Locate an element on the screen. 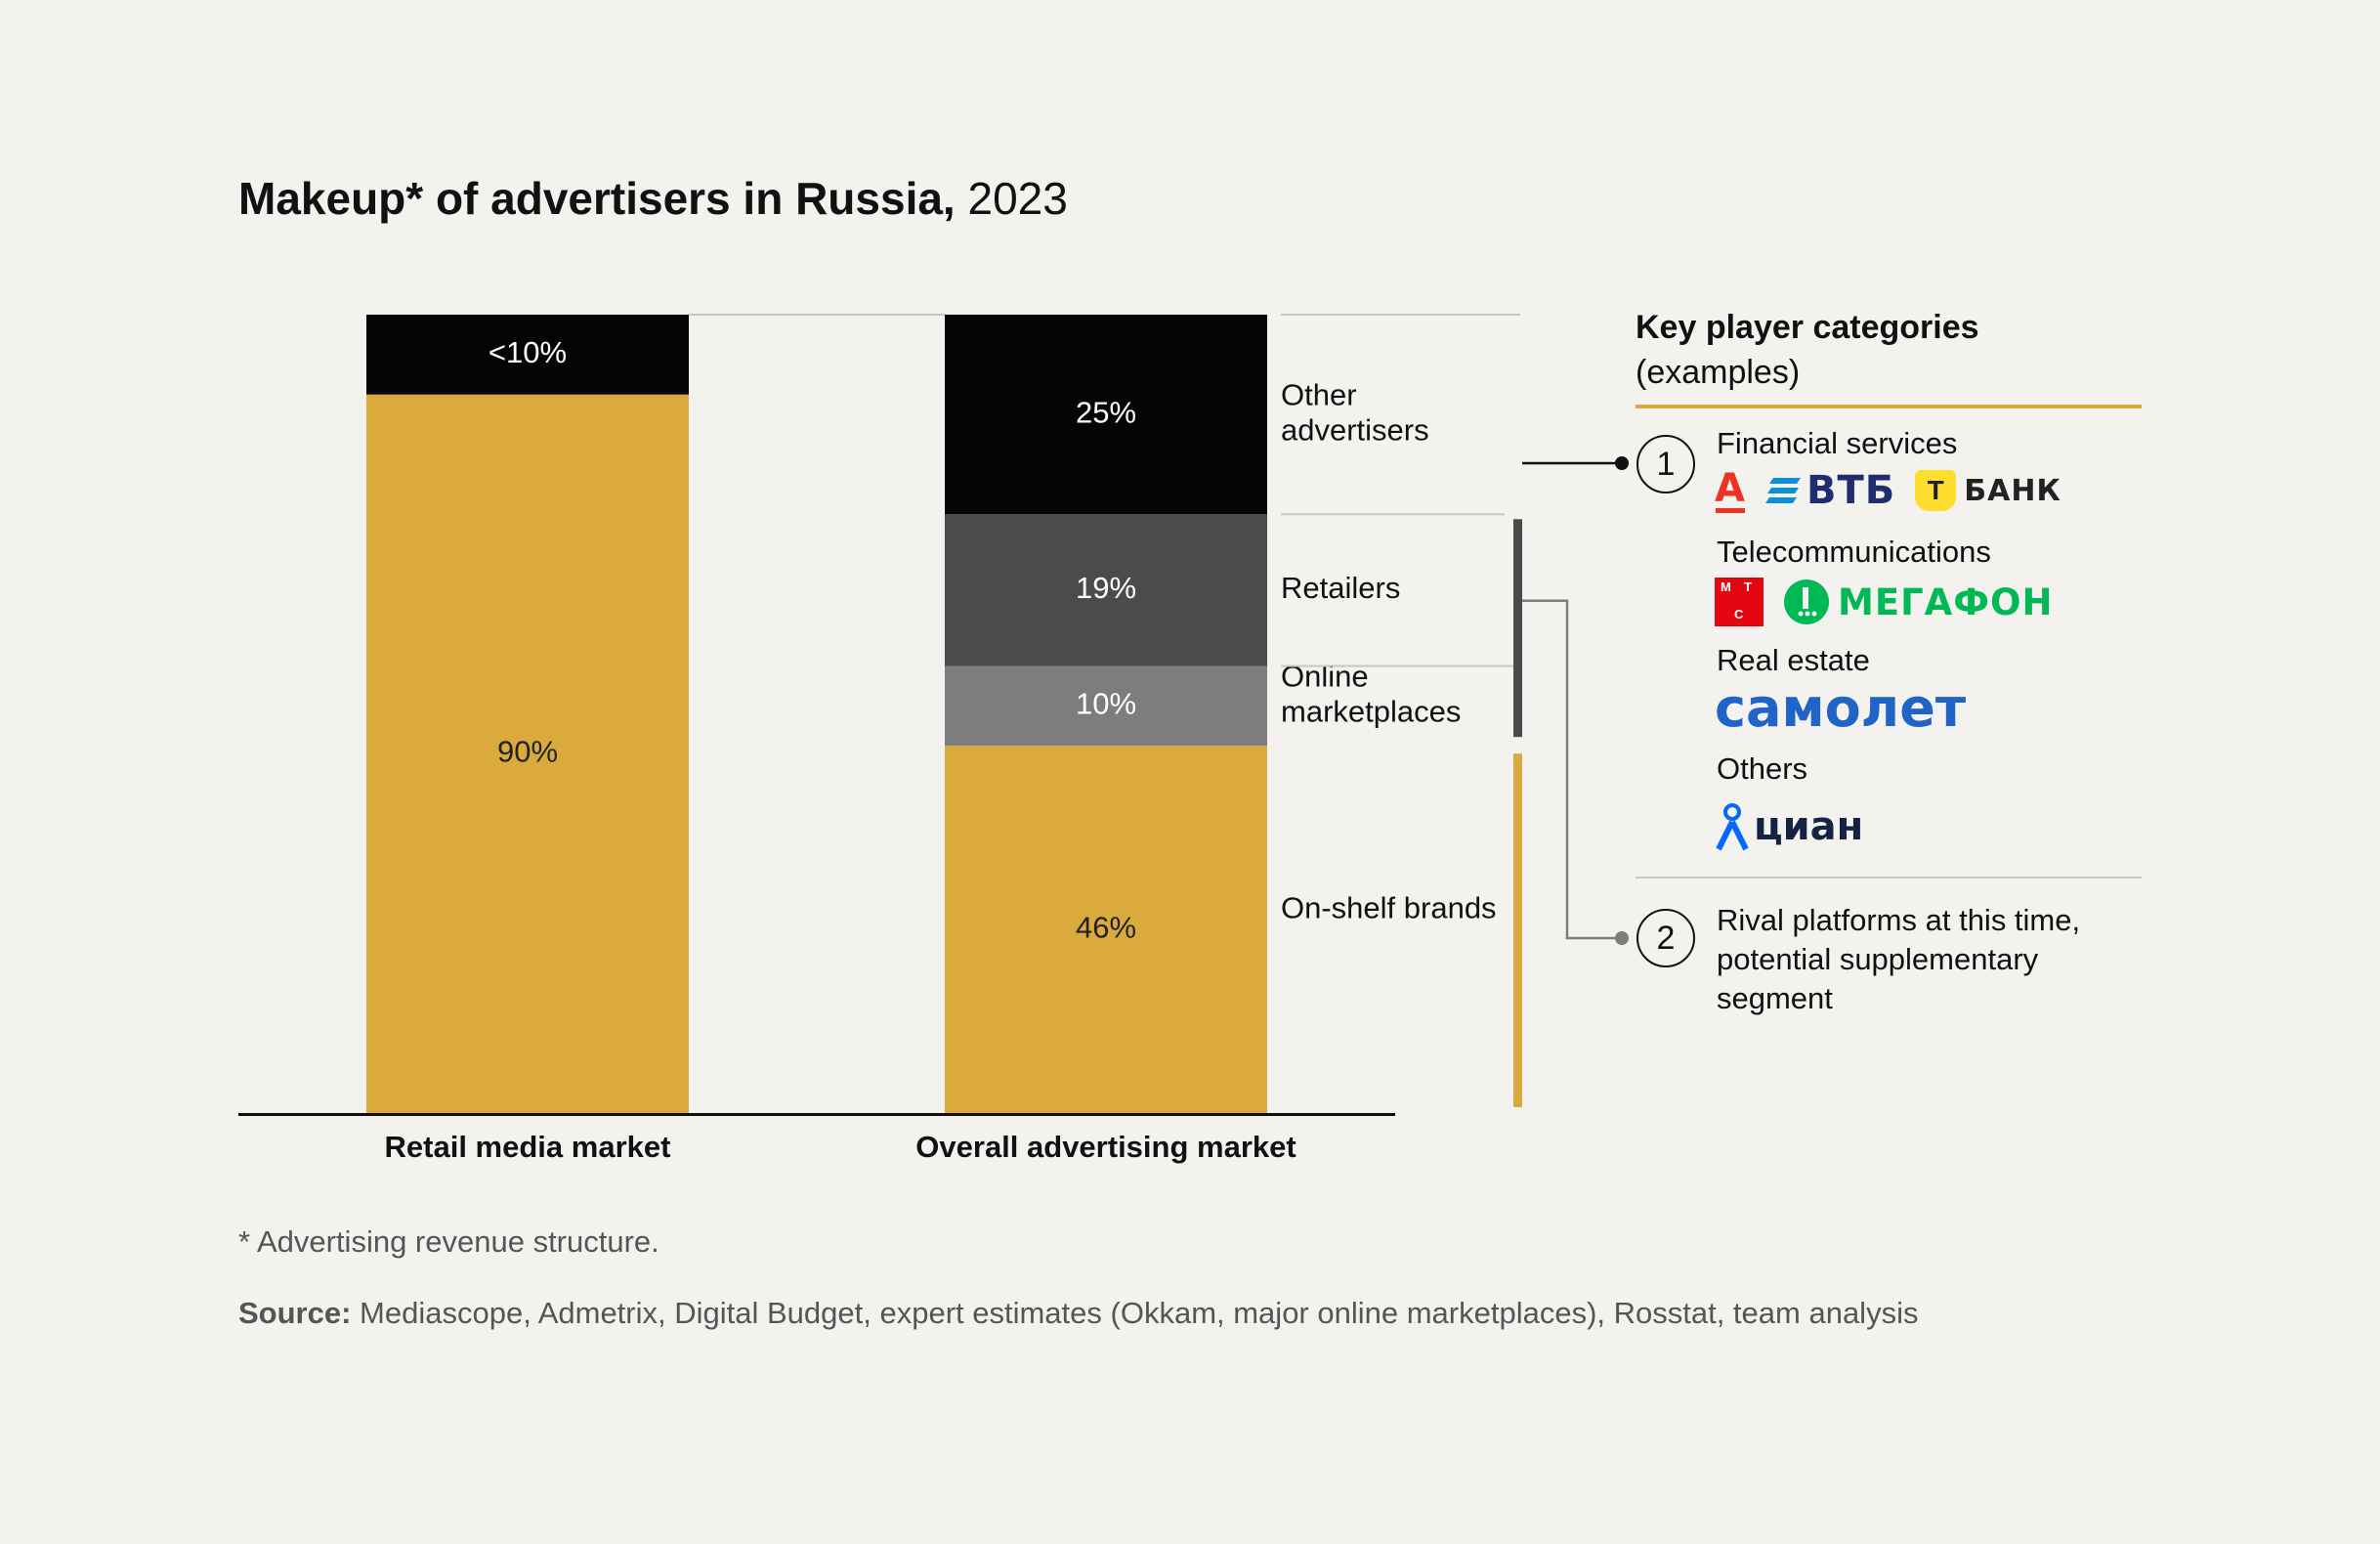 The image size is (2380, 1544). chart-title-year: 2023 is located at coordinates (1017, 199).